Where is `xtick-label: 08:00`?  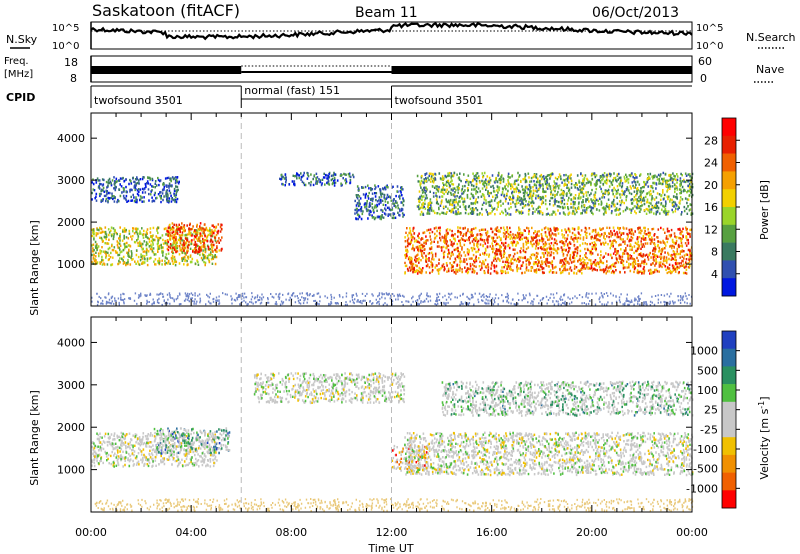 xtick-label: 08:00 is located at coordinates (291, 532).